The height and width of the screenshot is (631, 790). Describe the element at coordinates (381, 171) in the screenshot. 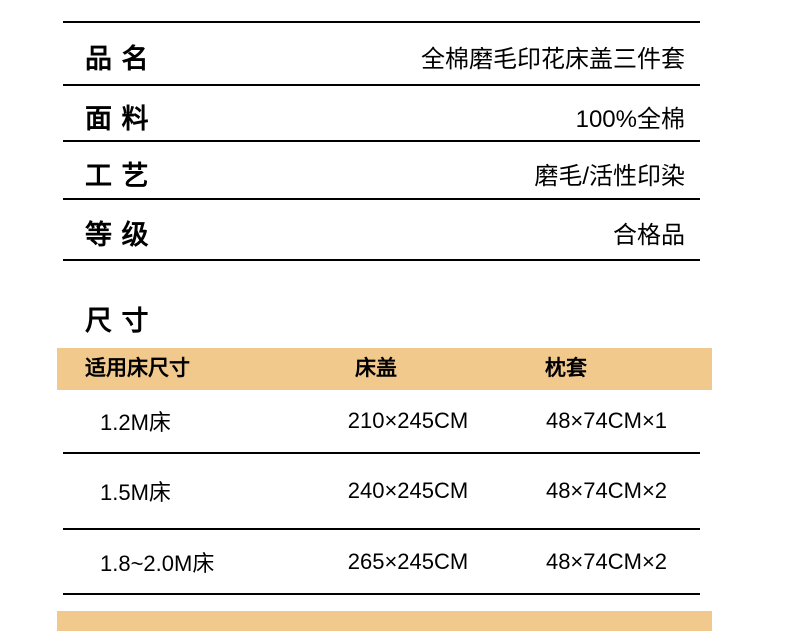

I see `spec-row-craft: 工 艺 磨毛/活性印染` at that location.